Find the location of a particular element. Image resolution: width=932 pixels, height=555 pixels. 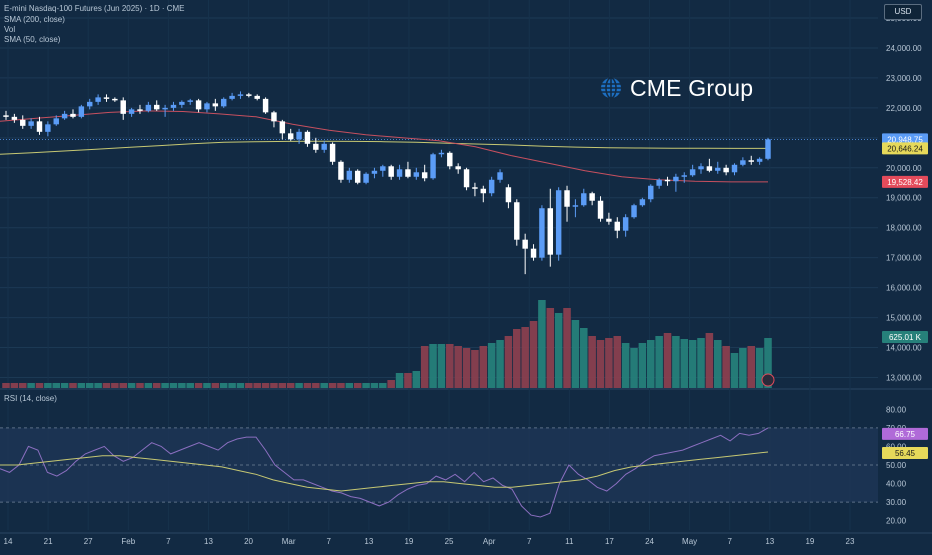

time-tick-label: 20 is located at coordinates (248, 541).